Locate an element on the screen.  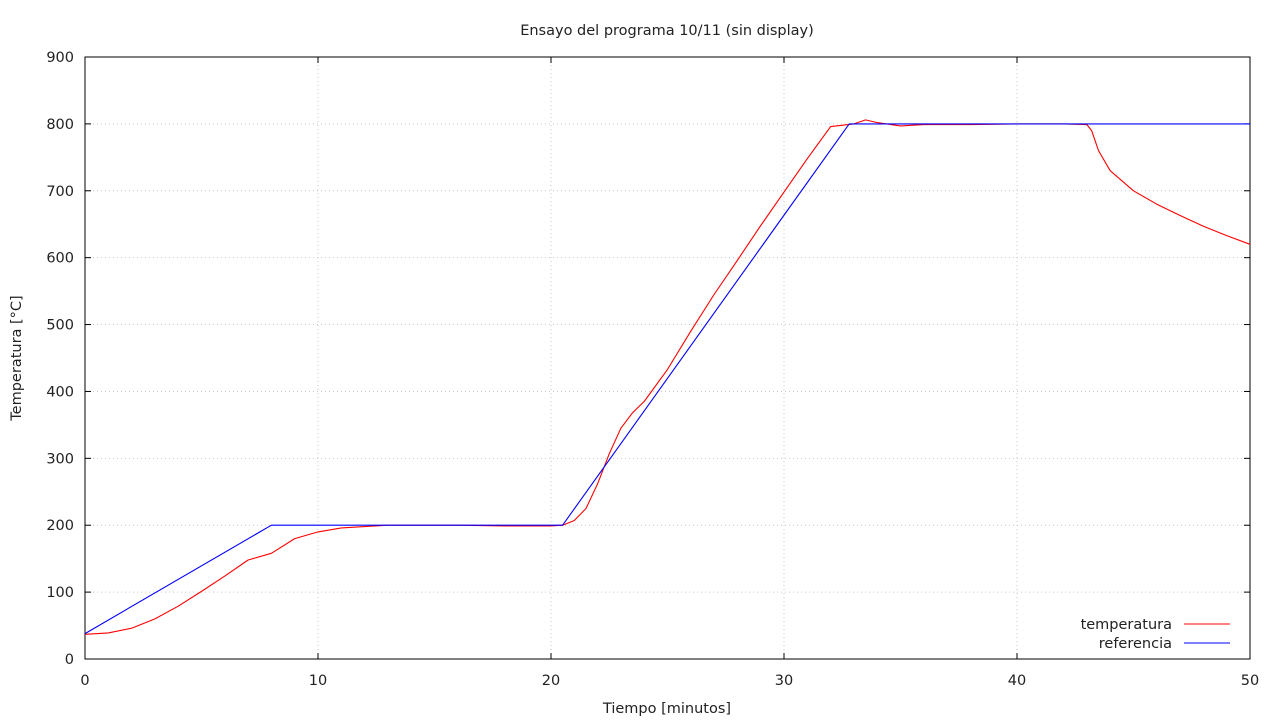
x-tick-label: 50 is located at coordinates (1250, 681).